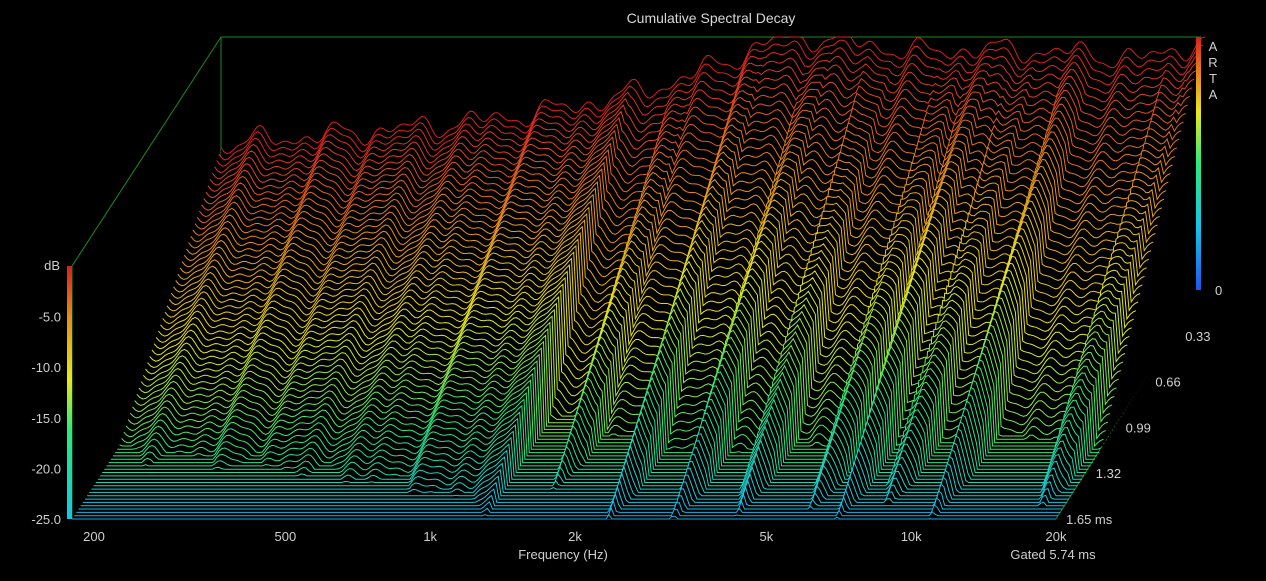 The image size is (1266, 581). Describe the element at coordinates (94, 536) in the screenshot. I see `x-tick-label: 200` at that location.